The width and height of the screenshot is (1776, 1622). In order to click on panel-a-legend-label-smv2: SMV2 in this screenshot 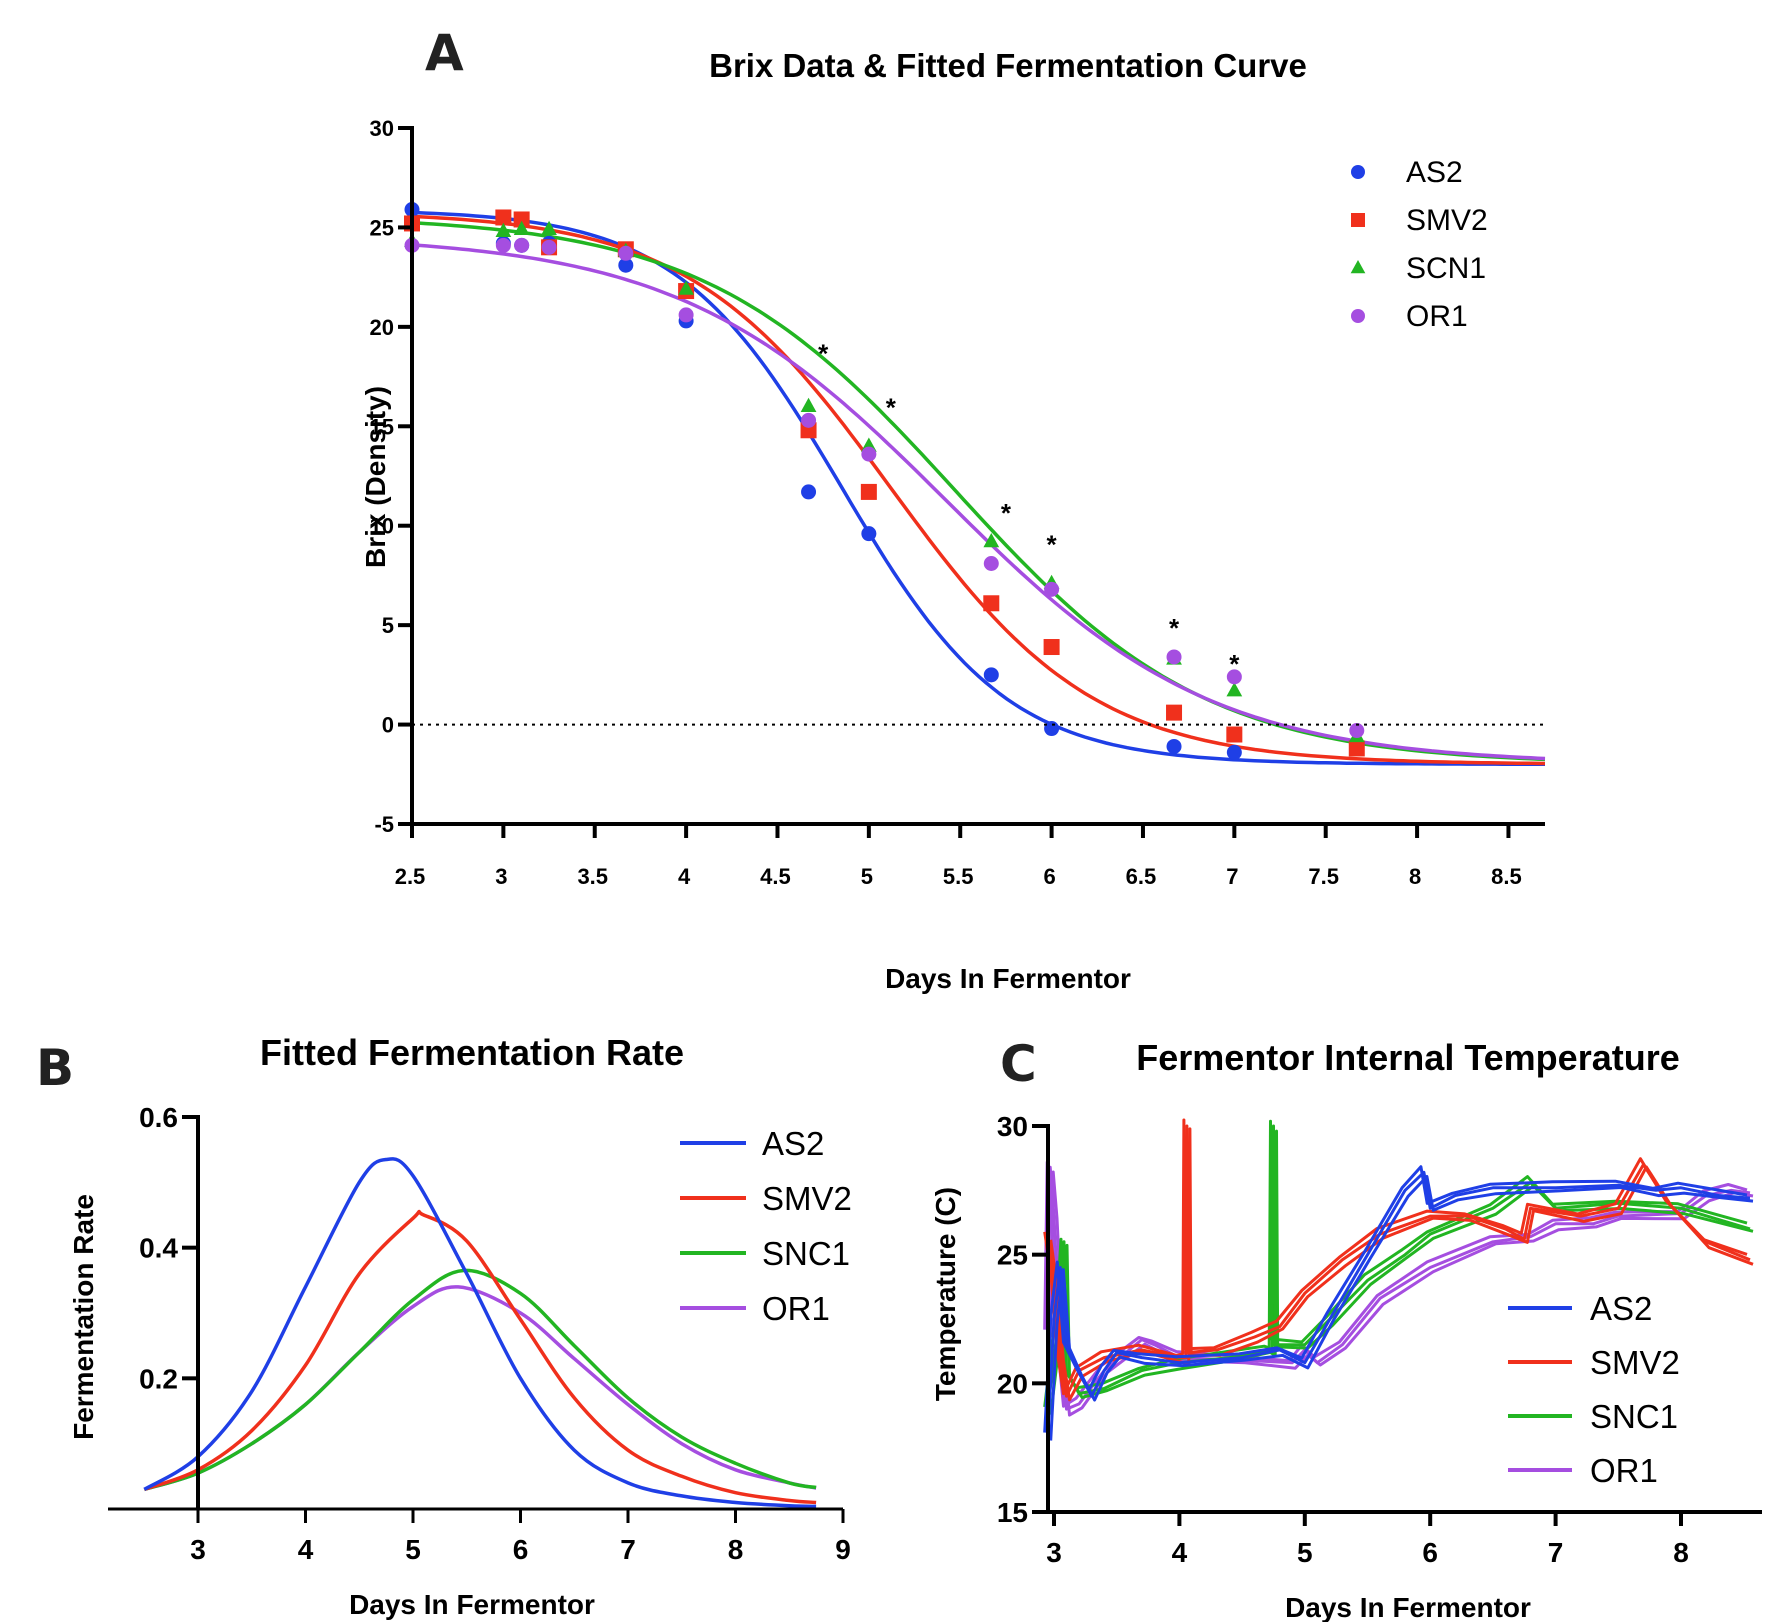, I will do `click(1447, 220)`.